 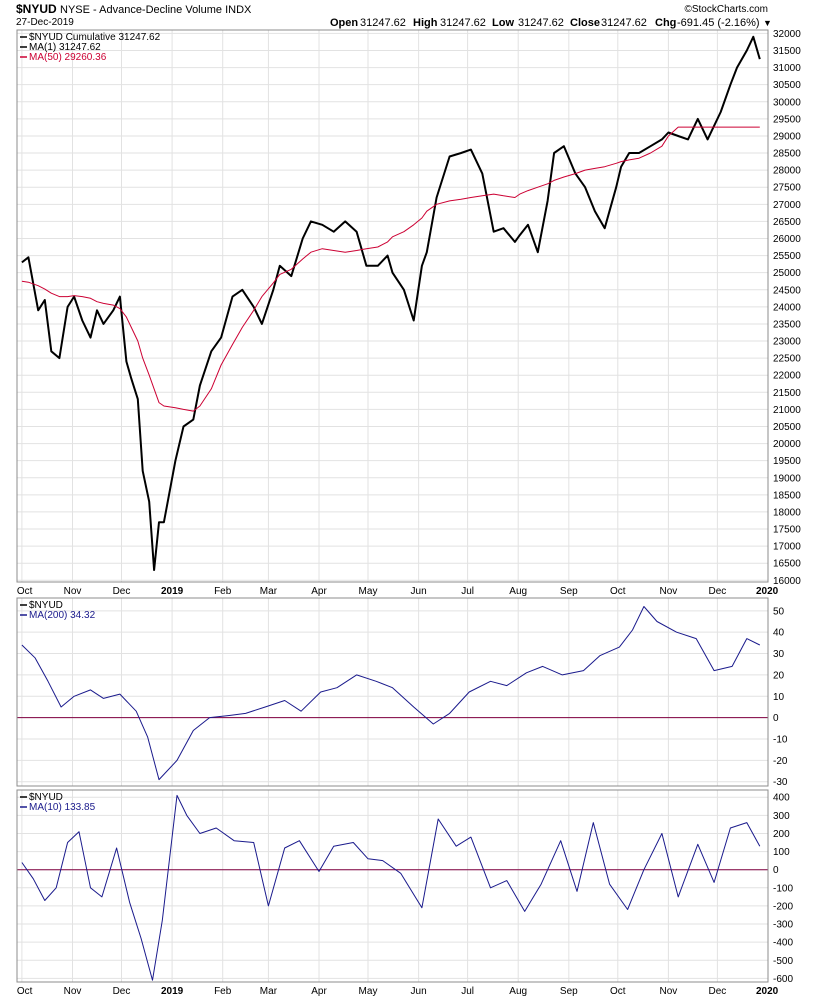 What do you see at coordinates (787, 427) in the screenshot?
I see `y-tick-label: 20500` at bounding box center [787, 427].